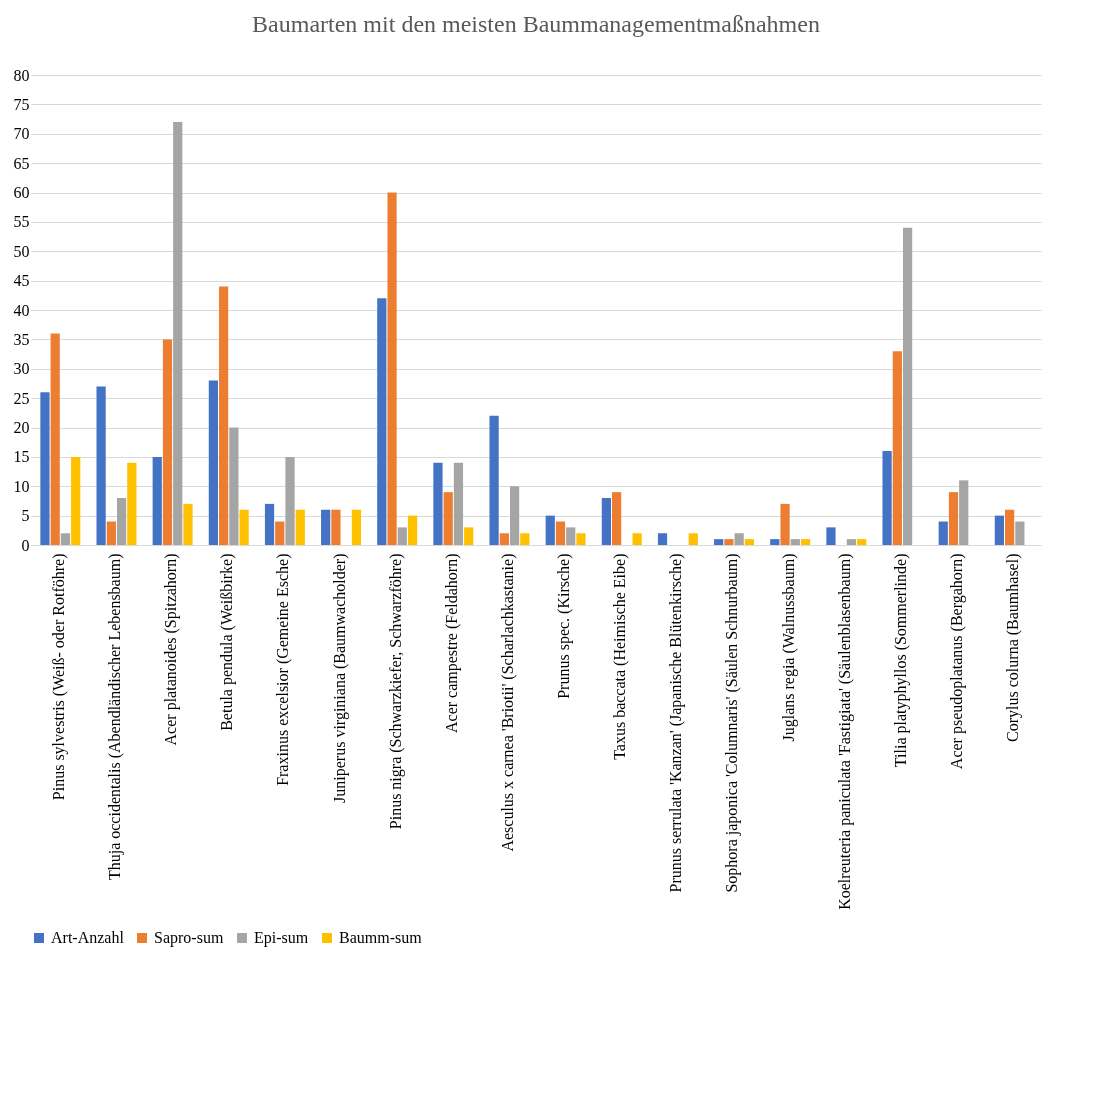 The height and width of the screenshot is (1113, 1093). I want to click on y-tick-label: 40, so click(21, 310).